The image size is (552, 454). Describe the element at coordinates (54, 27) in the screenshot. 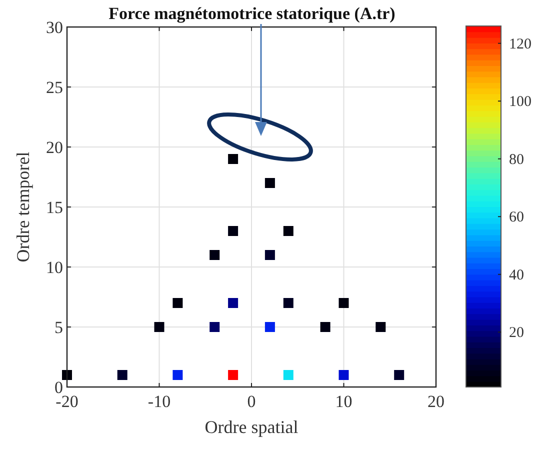

I see `y-tick-label: 30` at that location.